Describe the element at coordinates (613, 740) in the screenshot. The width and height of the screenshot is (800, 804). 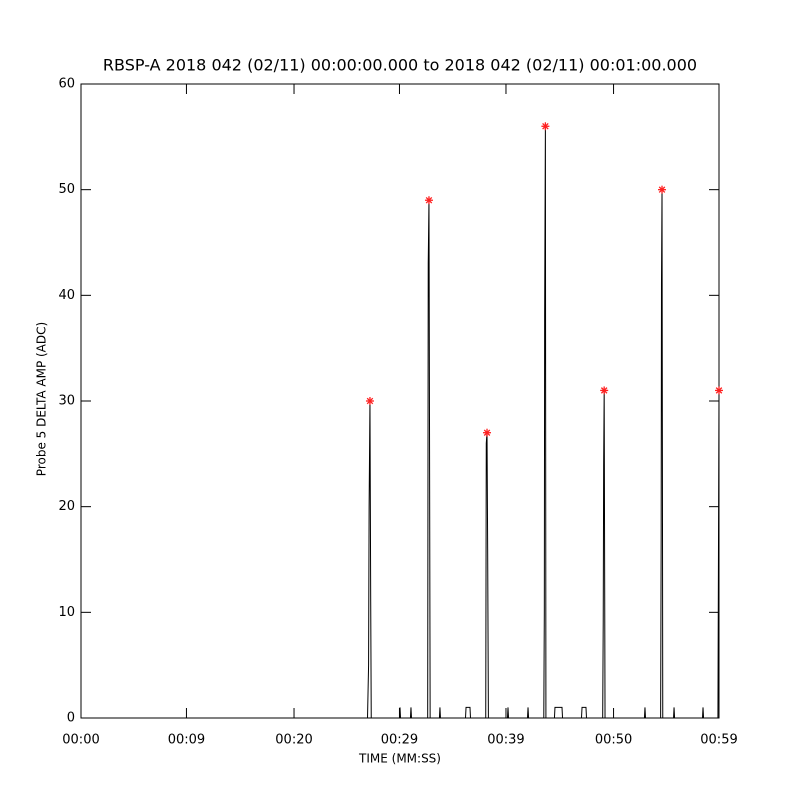
I see `x-tick-label: 00:50` at that location.